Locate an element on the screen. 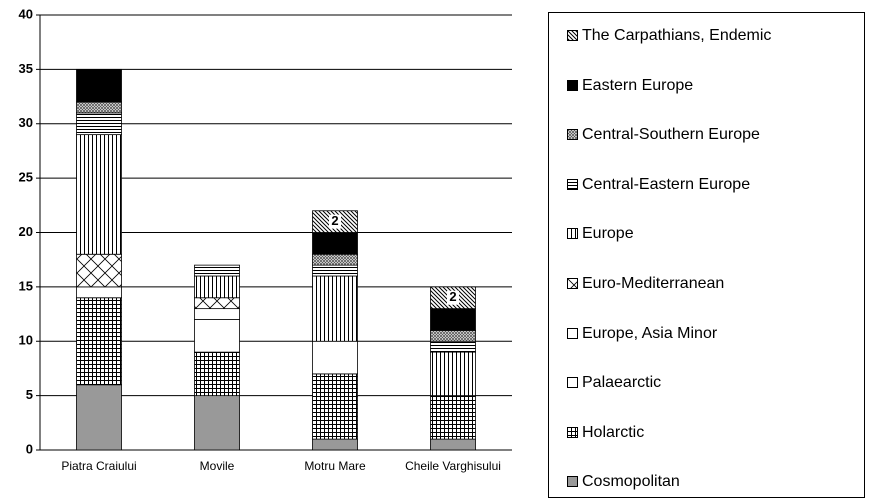 This screenshot has height=504, width=869. y-tick-label: 40 is located at coordinates (26, 13).